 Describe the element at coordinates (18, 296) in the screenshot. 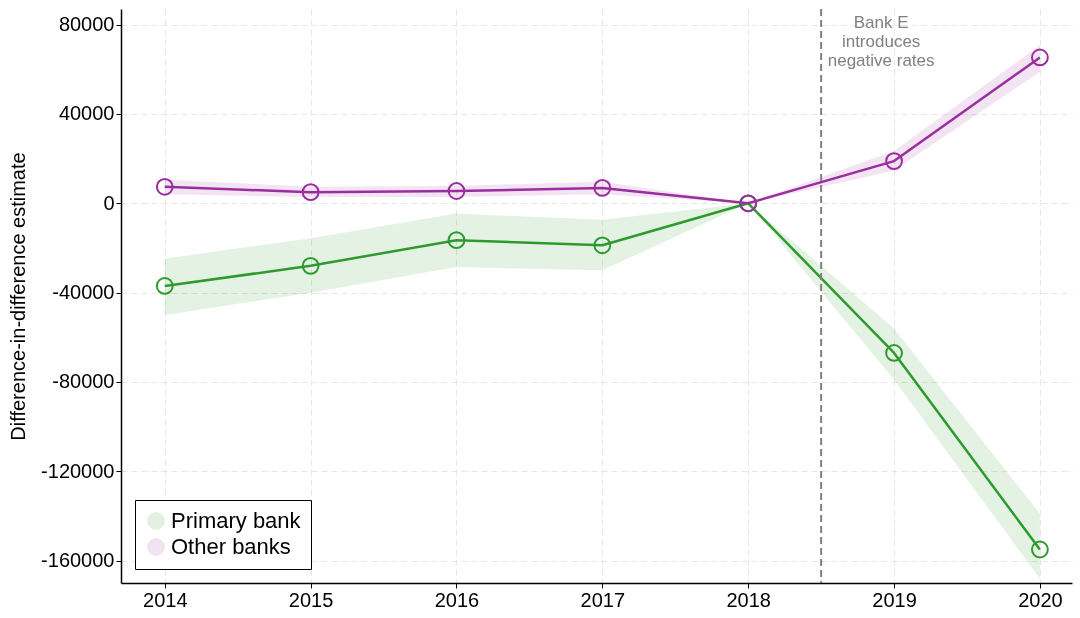

I see `y-axis-title: Difference-in-difference estimate` at that location.